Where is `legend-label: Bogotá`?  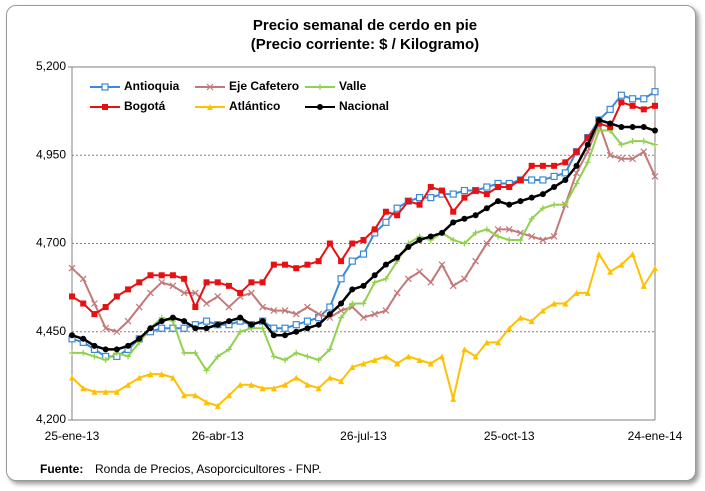 legend-label: Bogotá is located at coordinates (145, 106).